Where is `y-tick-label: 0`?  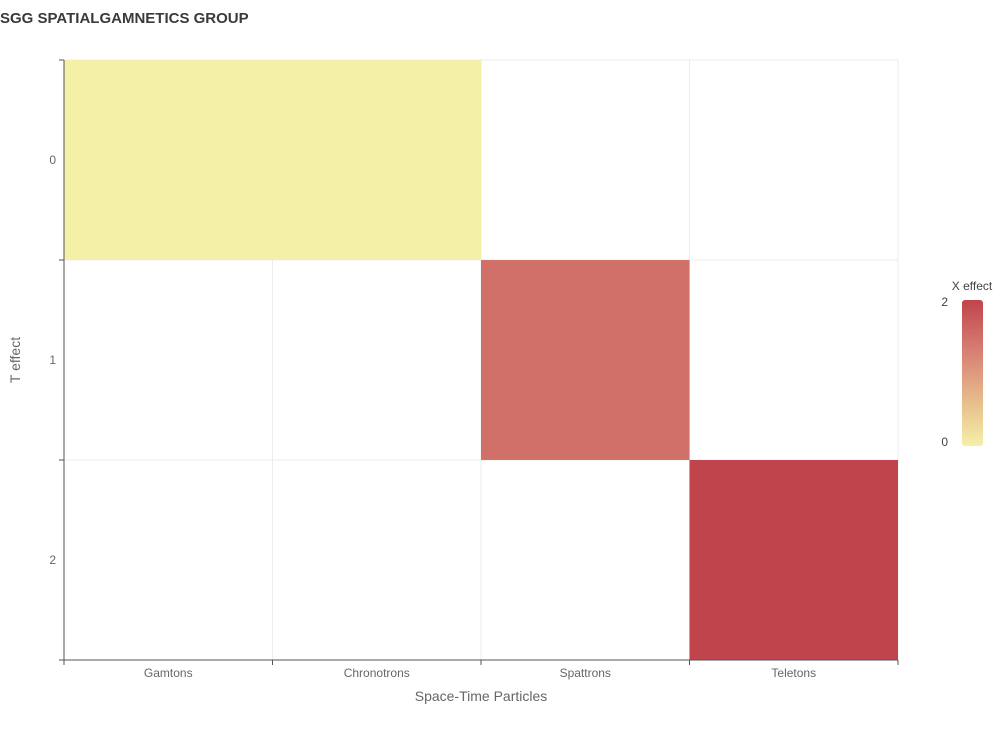
y-tick-label: 0 is located at coordinates (52, 160).